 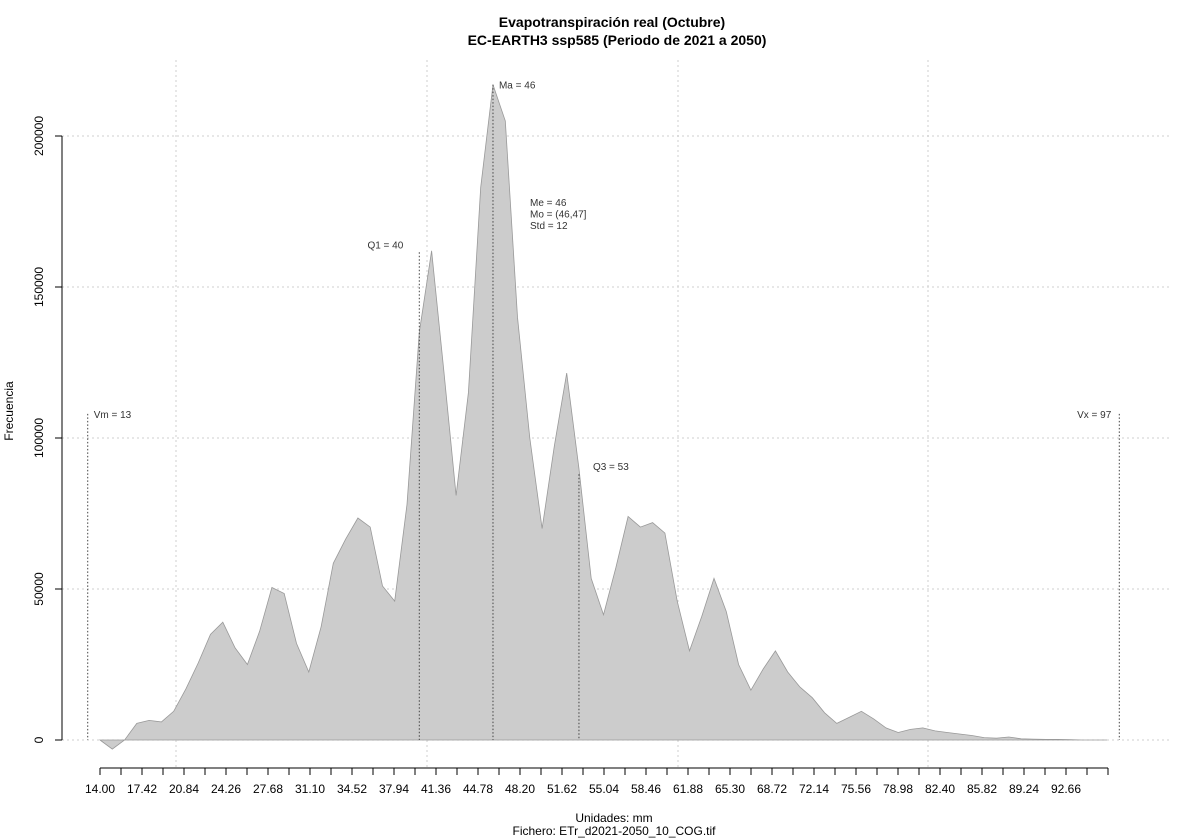 I want to click on x-tick-label: 24.26, so click(x=226, y=789).